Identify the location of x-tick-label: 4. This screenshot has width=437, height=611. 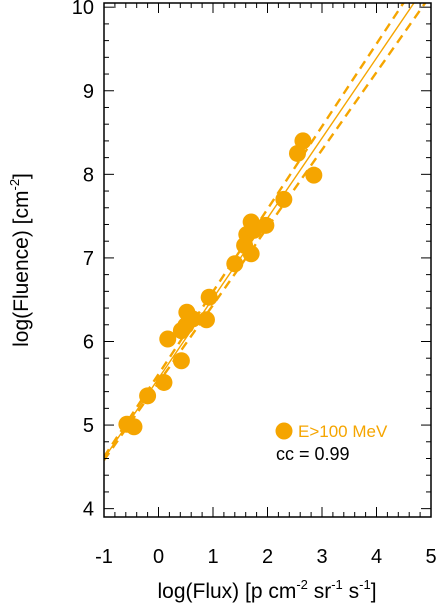
(376, 557).